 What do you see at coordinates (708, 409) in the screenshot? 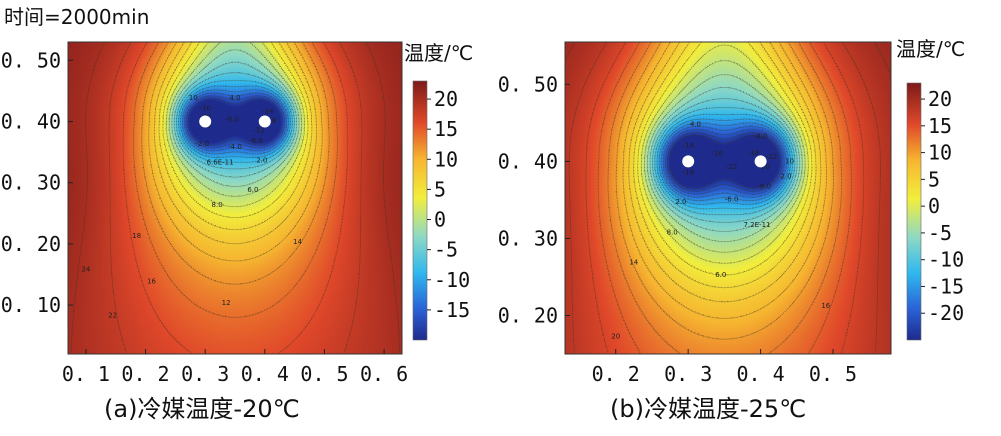
I see `panel-b-caption: (b)冷媒温度-25℃` at bounding box center [708, 409].